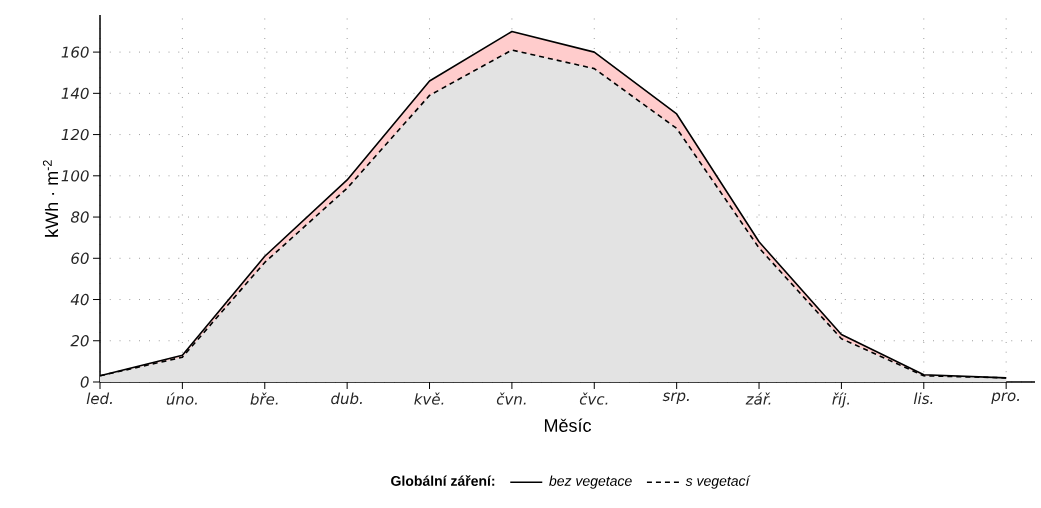 The height and width of the screenshot is (508, 1041). What do you see at coordinates (181, 398) in the screenshot?
I see `x-tick-label: úno.` at bounding box center [181, 398].